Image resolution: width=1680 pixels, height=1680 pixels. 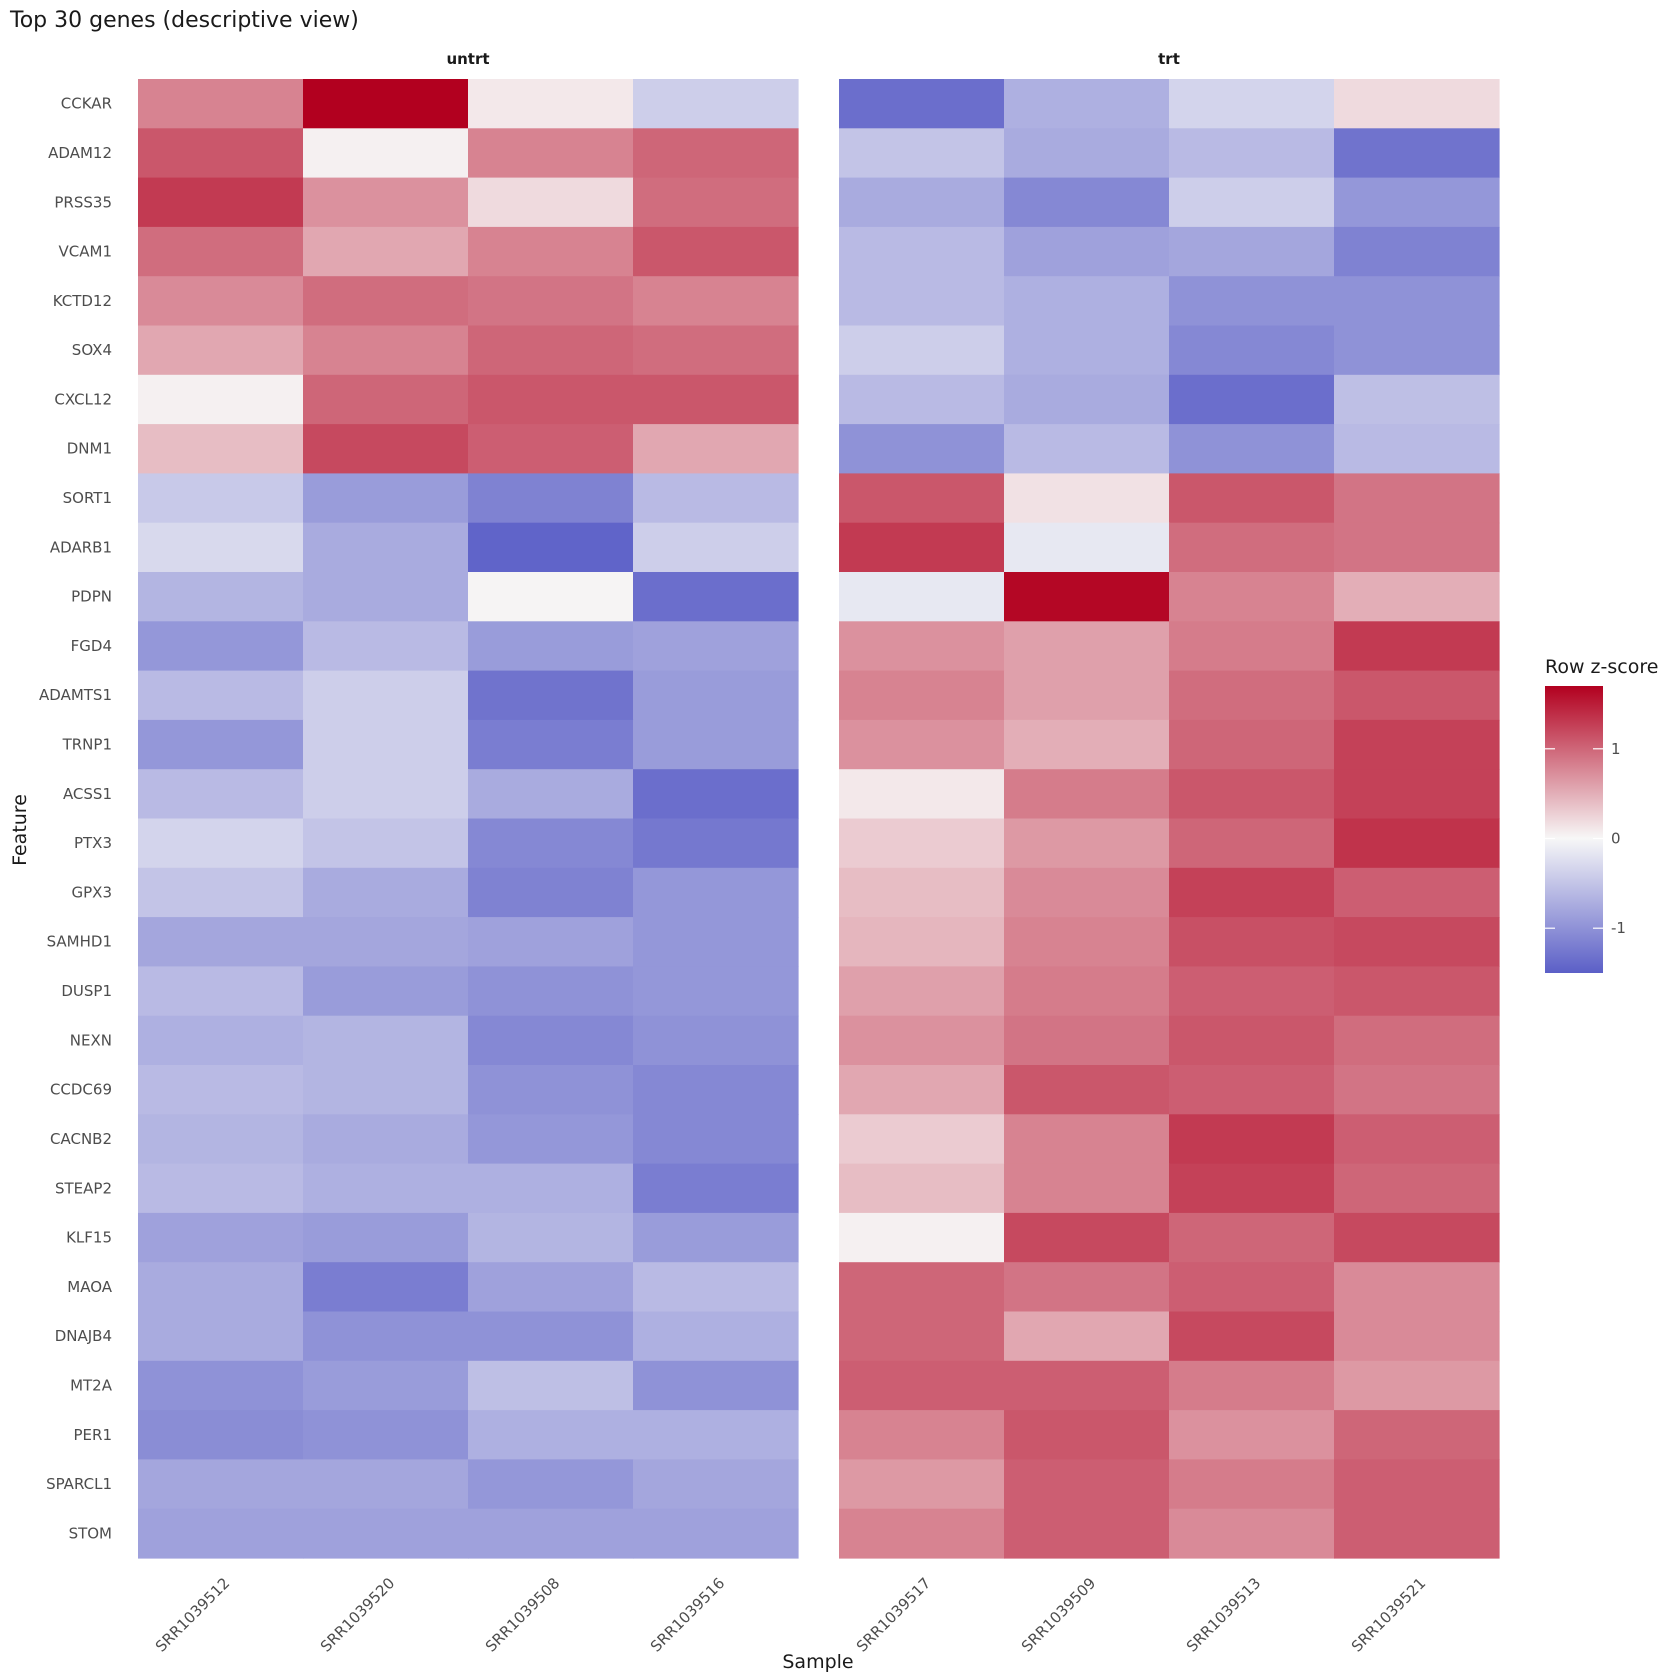 What do you see at coordinates (83, 1336) in the screenshot?
I see `feature-label: DNAJB4` at bounding box center [83, 1336].